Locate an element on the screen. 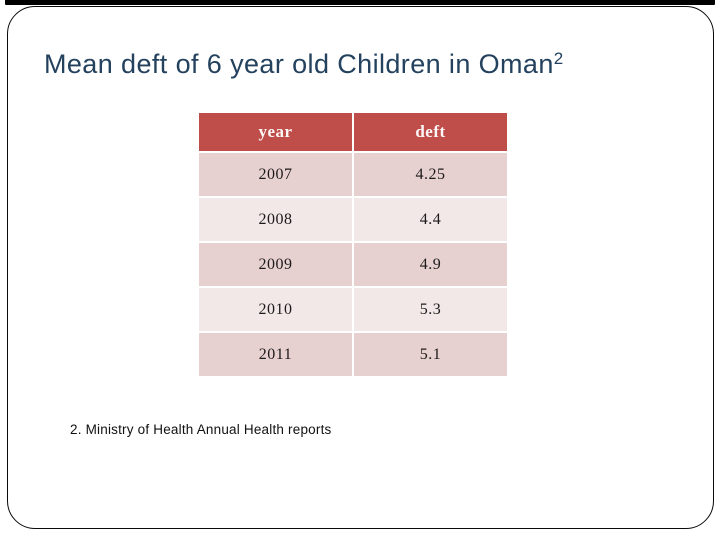 This screenshot has height=540, width=720. table-cell-deft: 4.25 is located at coordinates (430, 174).